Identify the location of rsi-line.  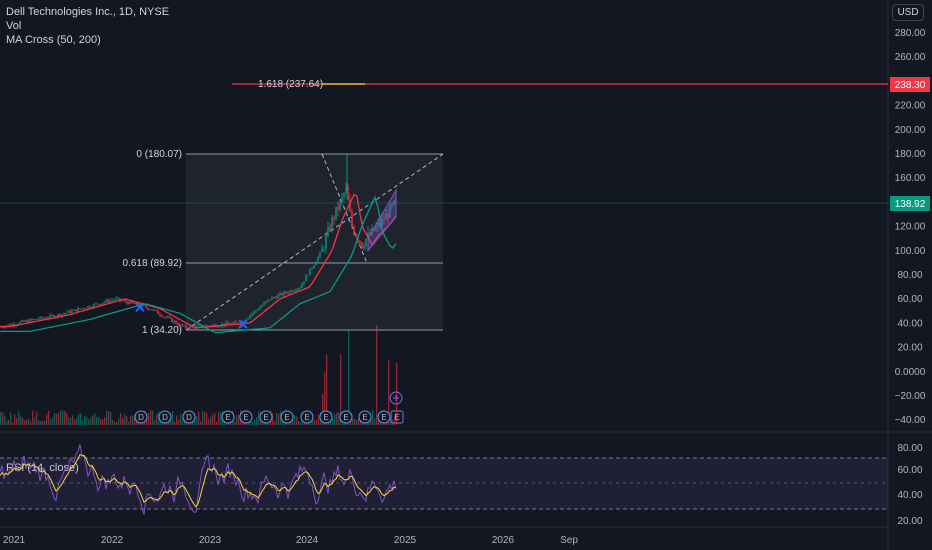
(198, 479).